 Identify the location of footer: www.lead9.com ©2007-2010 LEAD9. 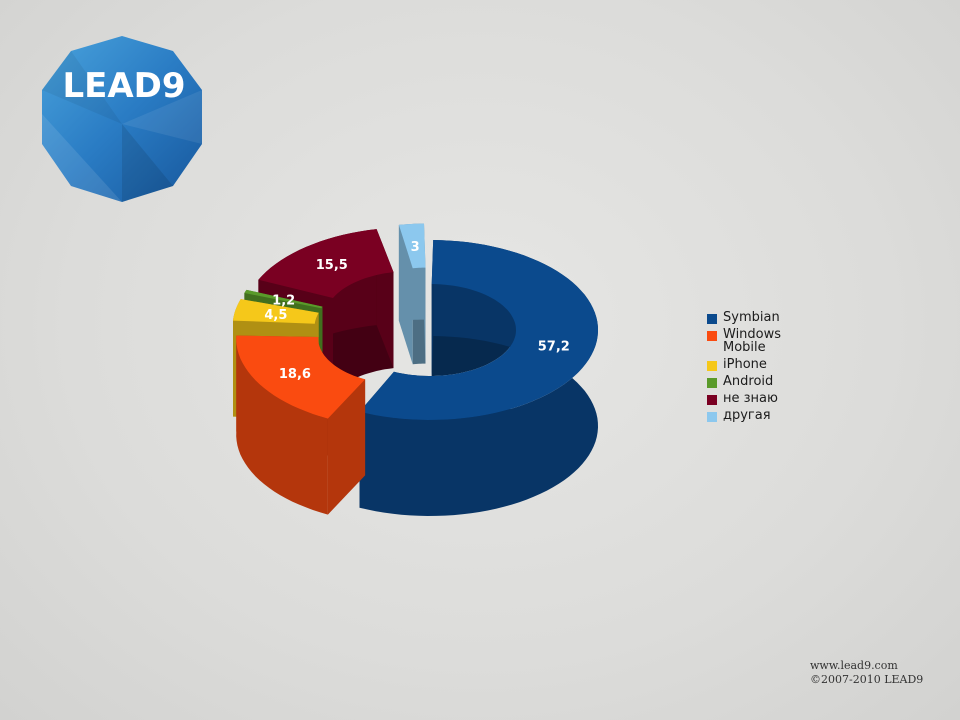
(866, 673).